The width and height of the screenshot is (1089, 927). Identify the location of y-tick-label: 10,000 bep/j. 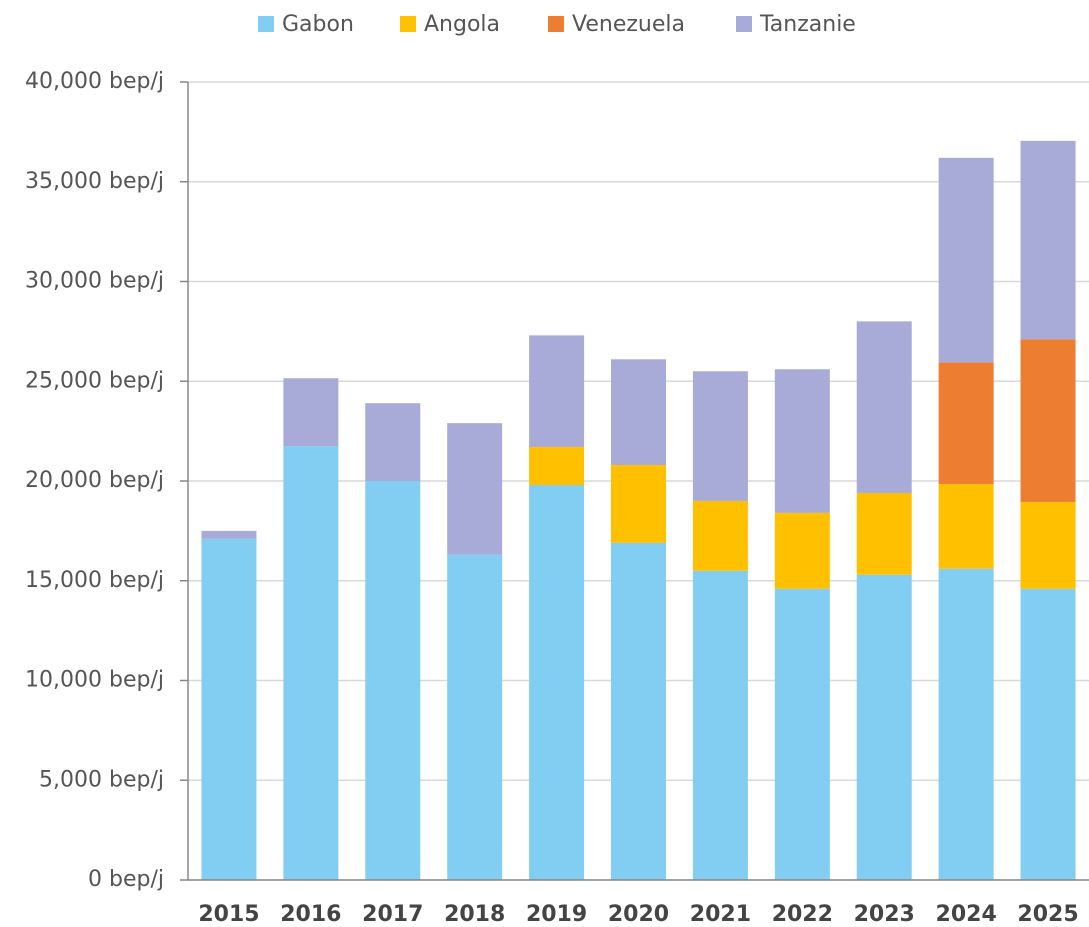
(94, 680).